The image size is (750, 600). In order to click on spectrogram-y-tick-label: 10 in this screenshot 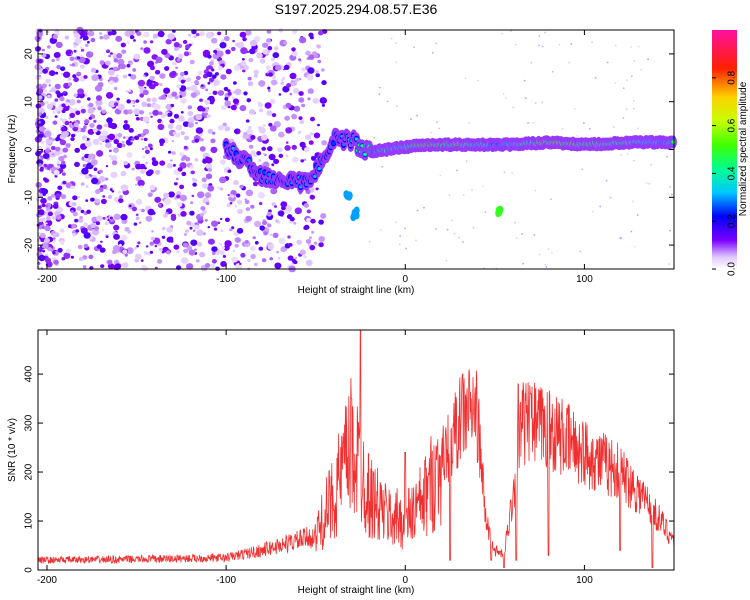, I will do `click(29, 102)`.